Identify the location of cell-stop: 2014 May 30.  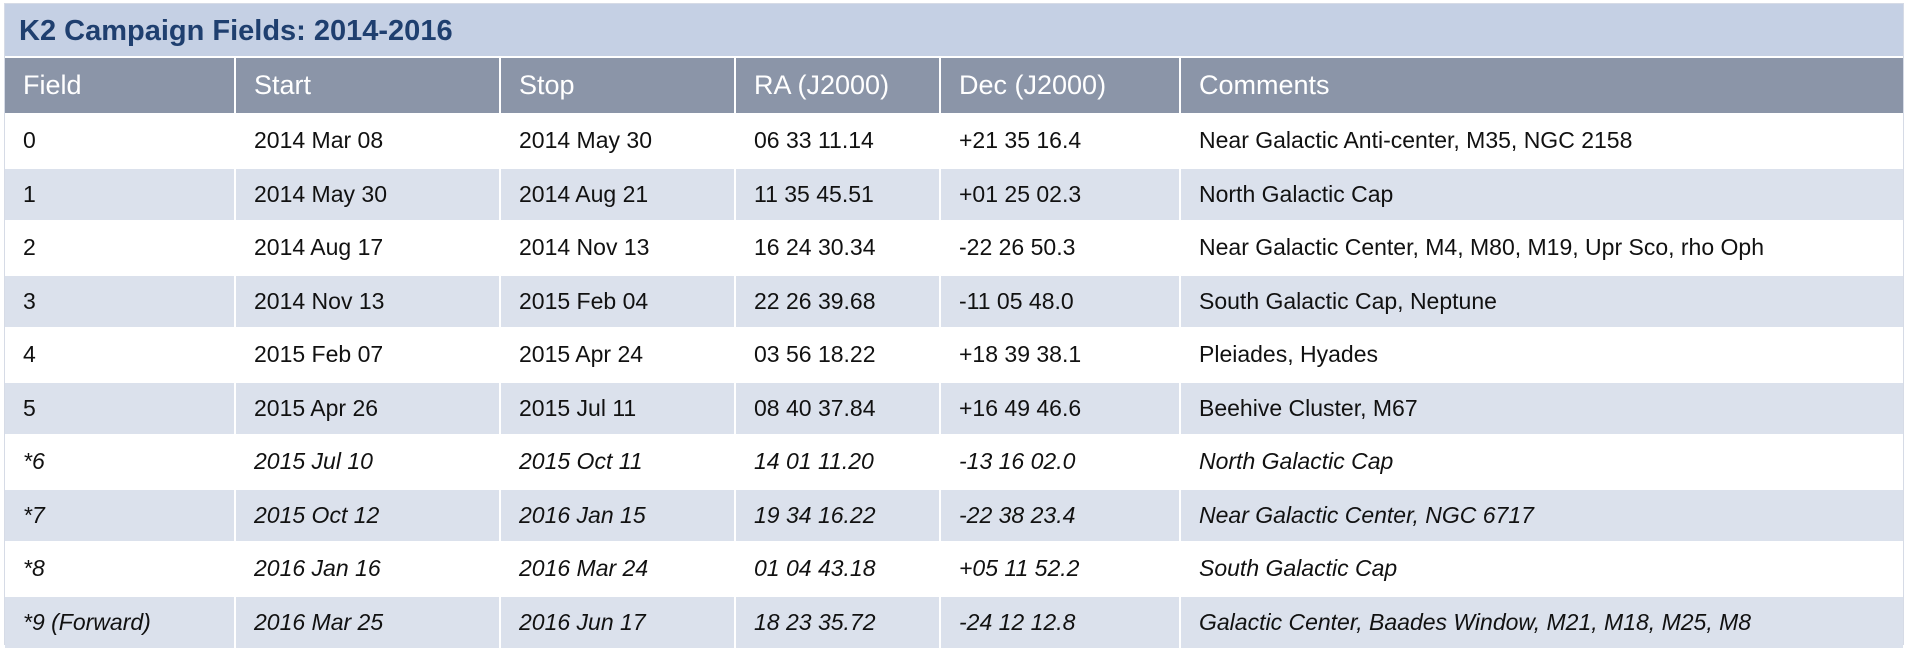
(618, 141).